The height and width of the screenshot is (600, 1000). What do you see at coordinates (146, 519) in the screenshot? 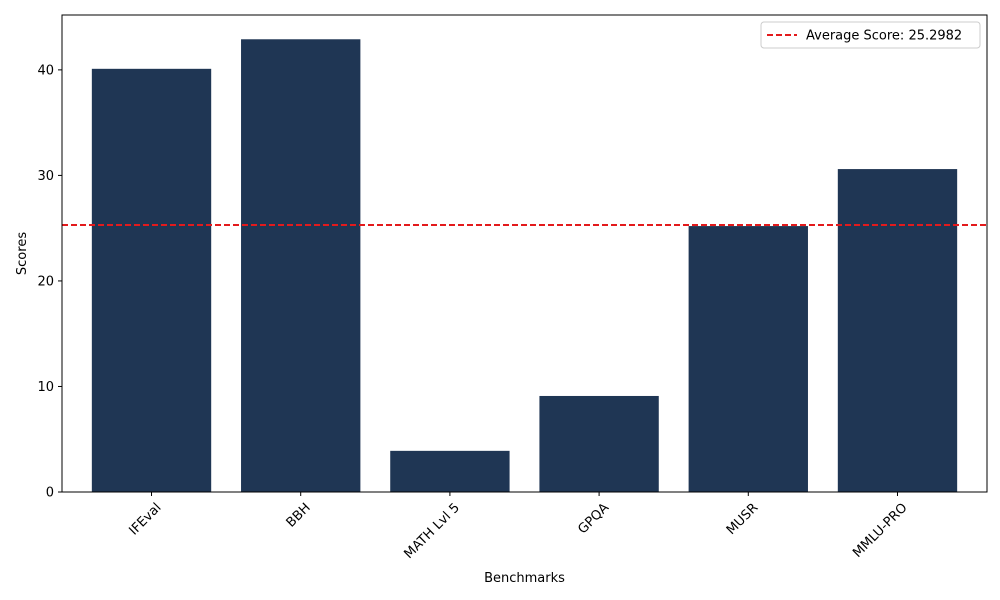
I see `x-tick-label-ifeval: IFEval` at bounding box center [146, 519].